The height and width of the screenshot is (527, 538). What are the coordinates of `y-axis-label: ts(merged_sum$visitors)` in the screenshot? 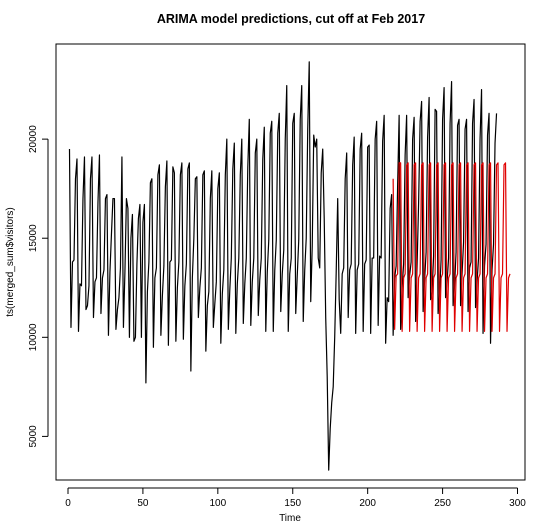 It's located at (10, 261).